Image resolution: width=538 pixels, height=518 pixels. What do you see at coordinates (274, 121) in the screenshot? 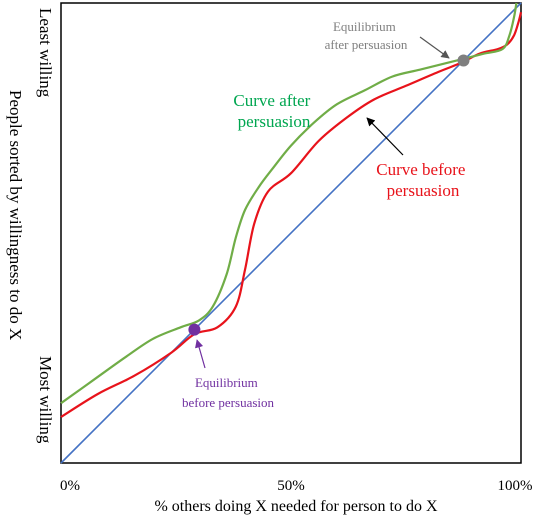
I see `curve-after-label-line2: persuasion` at bounding box center [274, 121].